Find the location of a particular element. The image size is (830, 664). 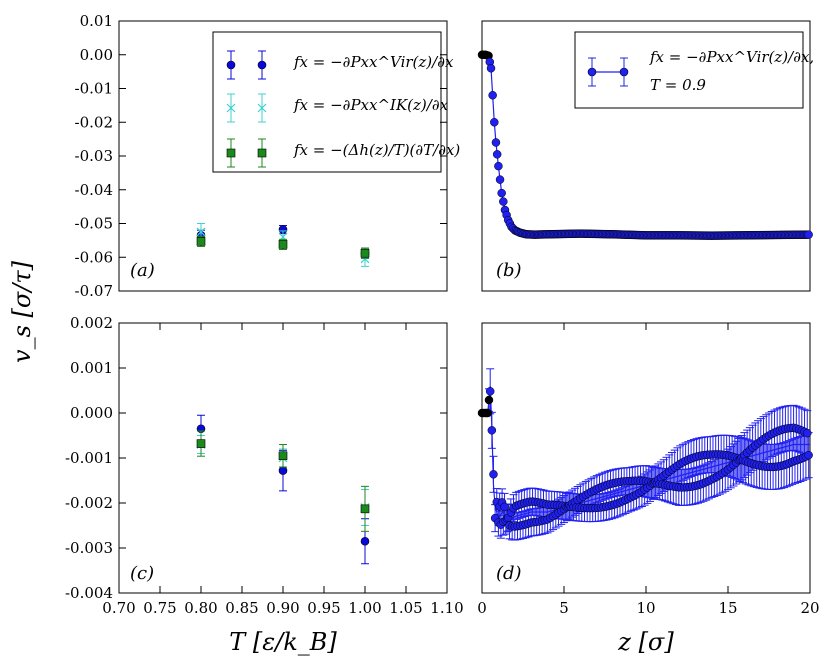

ytick-label-a-0: 0.01 is located at coordinates (96, 21).